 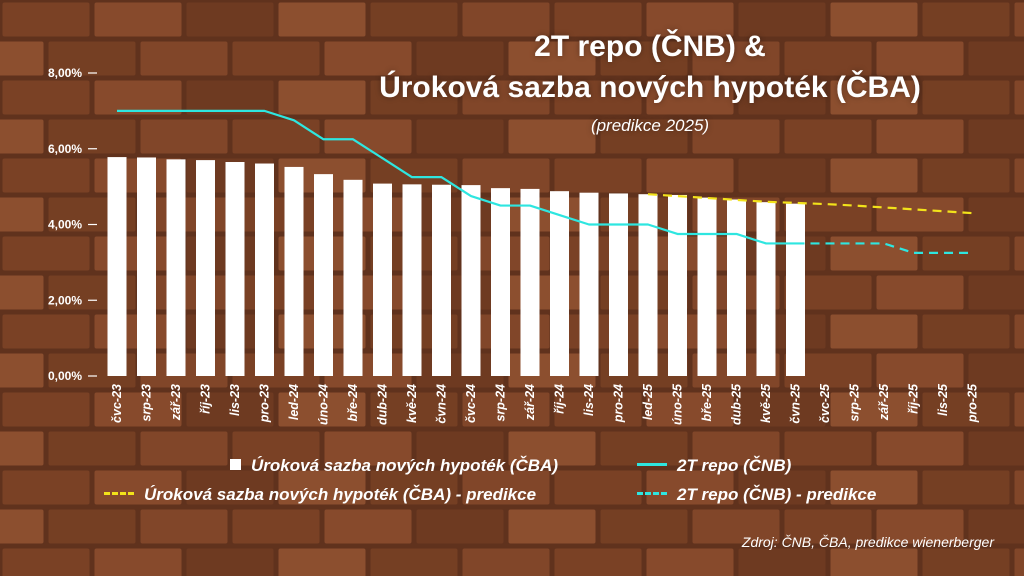 I want to click on legend-item-mortgage: Úroková sazba nových hypoték (ČBA), so click(x=394, y=466).